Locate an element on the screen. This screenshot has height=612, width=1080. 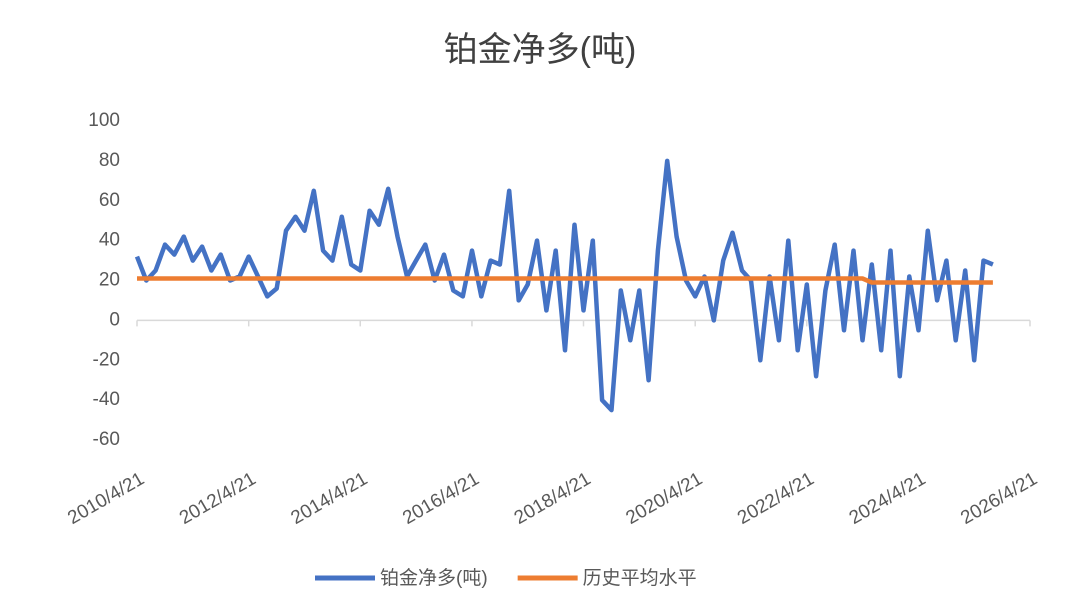
x-tick-label: 2018/4/21 is located at coordinates (553, 498).